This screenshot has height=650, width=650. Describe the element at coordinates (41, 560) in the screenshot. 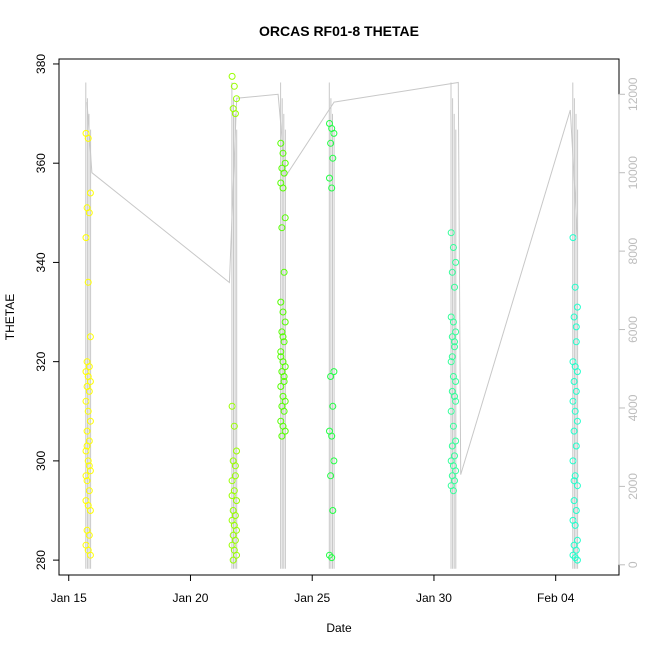

I see `y-tick-label: 280` at that location.